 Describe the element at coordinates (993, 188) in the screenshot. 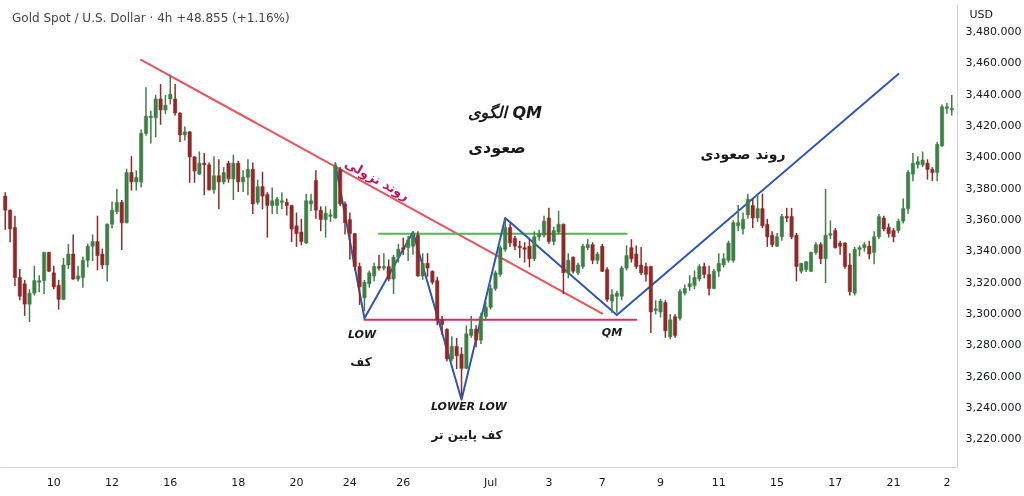

I see `y-tick-label: 3,380.000` at that location.